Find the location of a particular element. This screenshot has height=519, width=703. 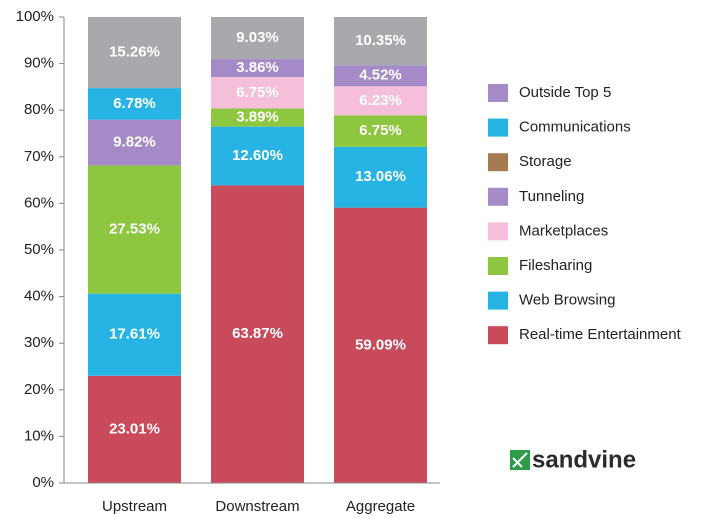

y-tick-label: 90% is located at coordinates (39, 63).